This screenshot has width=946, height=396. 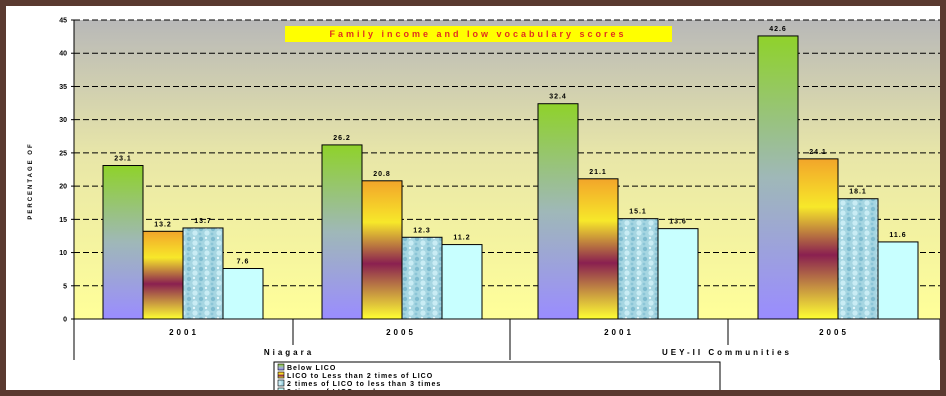 What do you see at coordinates (897, 235) in the screenshot?
I see `data-label: 11.6` at bounding box center [897, 235].